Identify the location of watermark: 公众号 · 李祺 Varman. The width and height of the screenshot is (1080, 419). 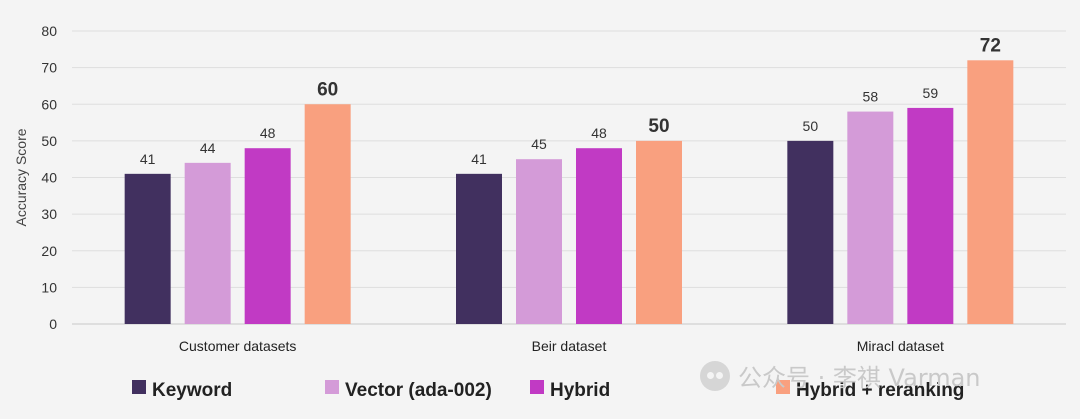
(840, 375).